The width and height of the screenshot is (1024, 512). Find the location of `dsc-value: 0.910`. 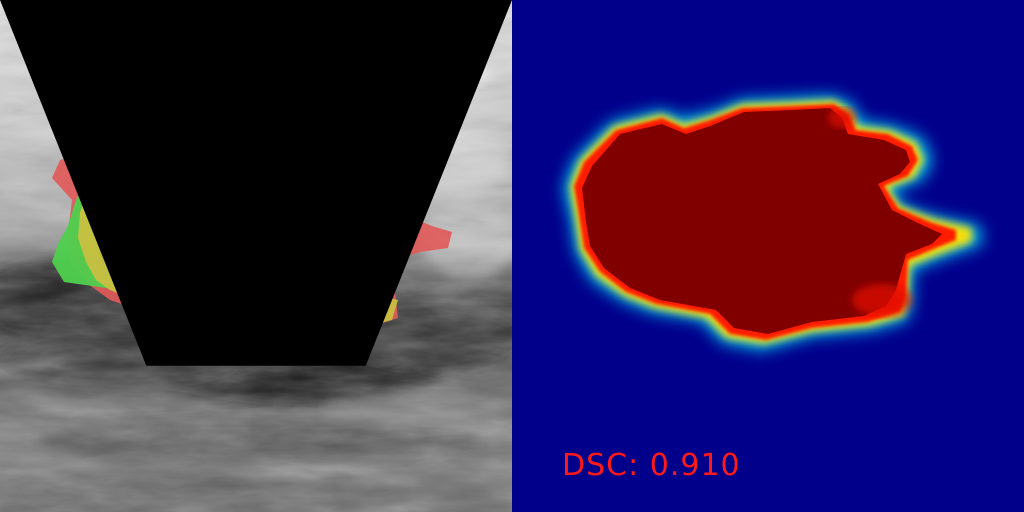

dsc-value: 0.910 is located at coordinates (695, 465).